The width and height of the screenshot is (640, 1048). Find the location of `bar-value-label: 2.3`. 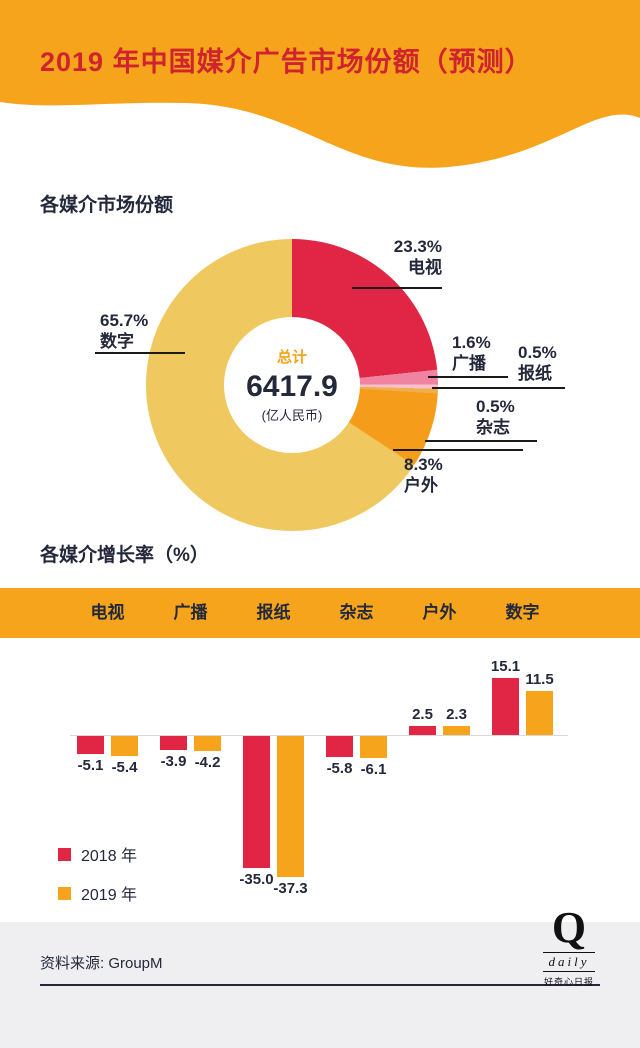

bar-value-label: 2.3 is located at coordinates (456, 715).